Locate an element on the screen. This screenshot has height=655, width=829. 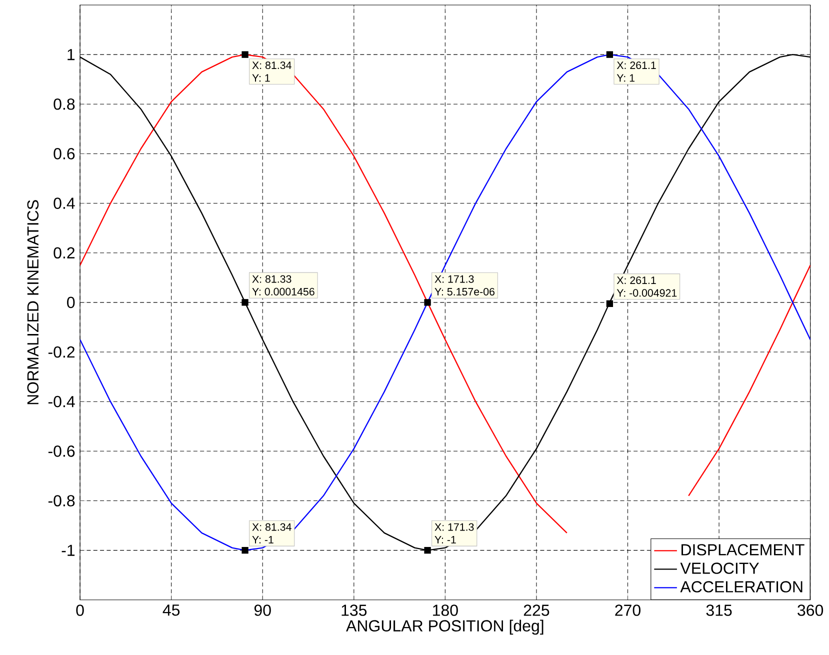
legend-label: DISPLACEMENT is located at coordinates (743, 550).